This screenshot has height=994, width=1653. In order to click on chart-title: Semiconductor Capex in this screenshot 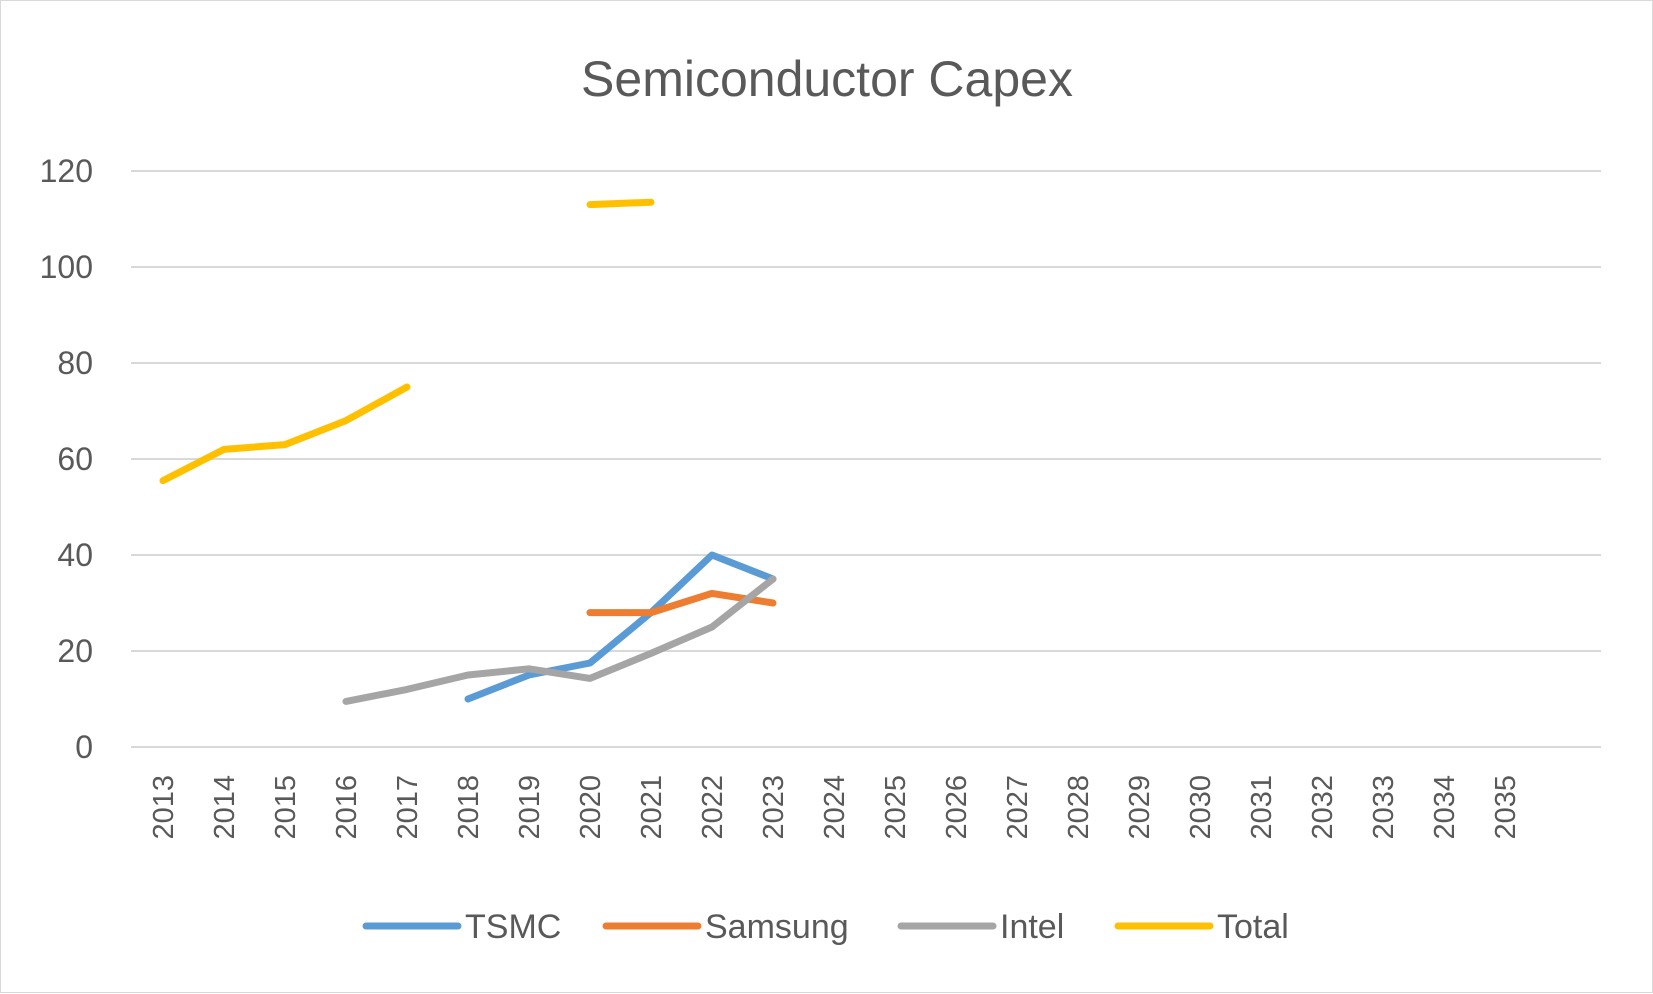, I will do `click(827, 79)`.